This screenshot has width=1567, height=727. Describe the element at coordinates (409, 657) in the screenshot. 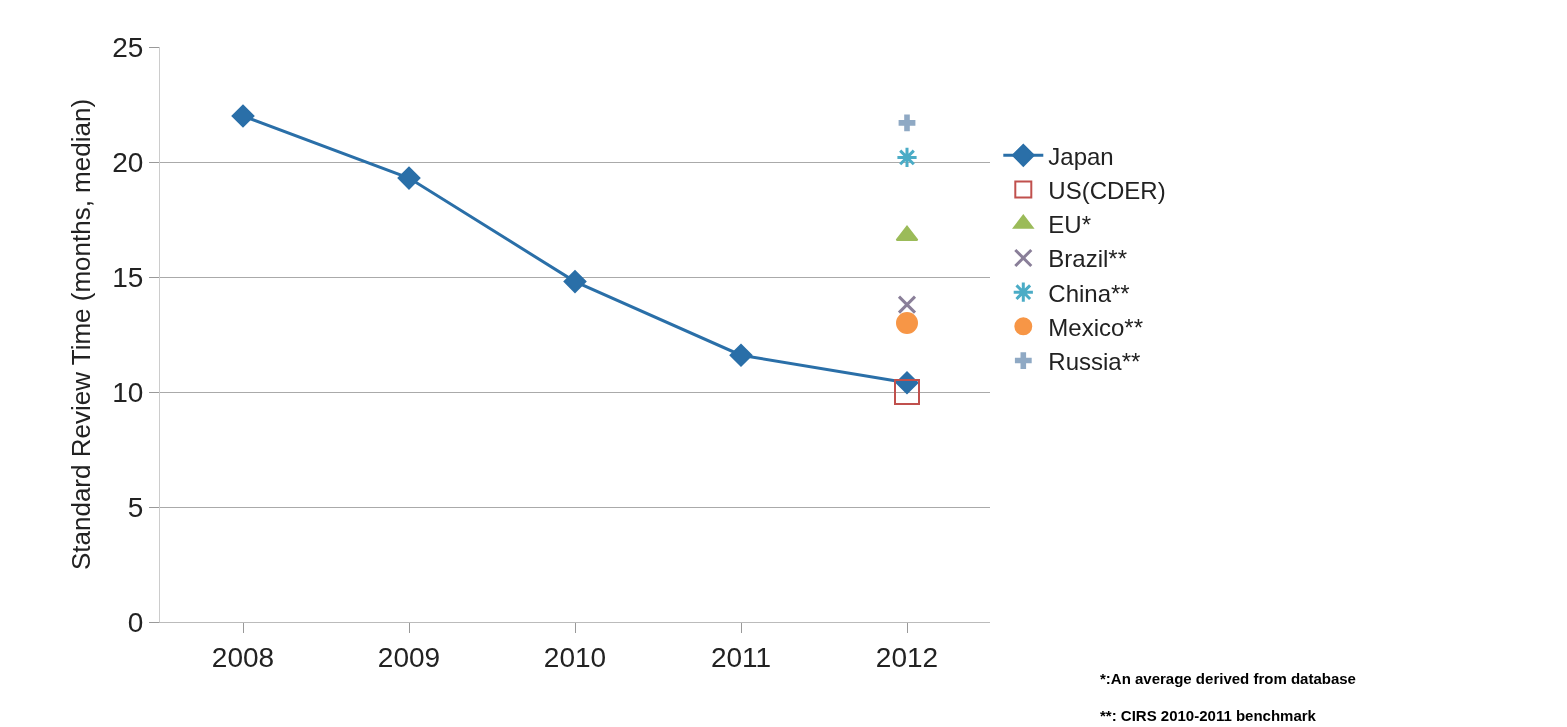

I see `x-tick-label: 2009` at that location.